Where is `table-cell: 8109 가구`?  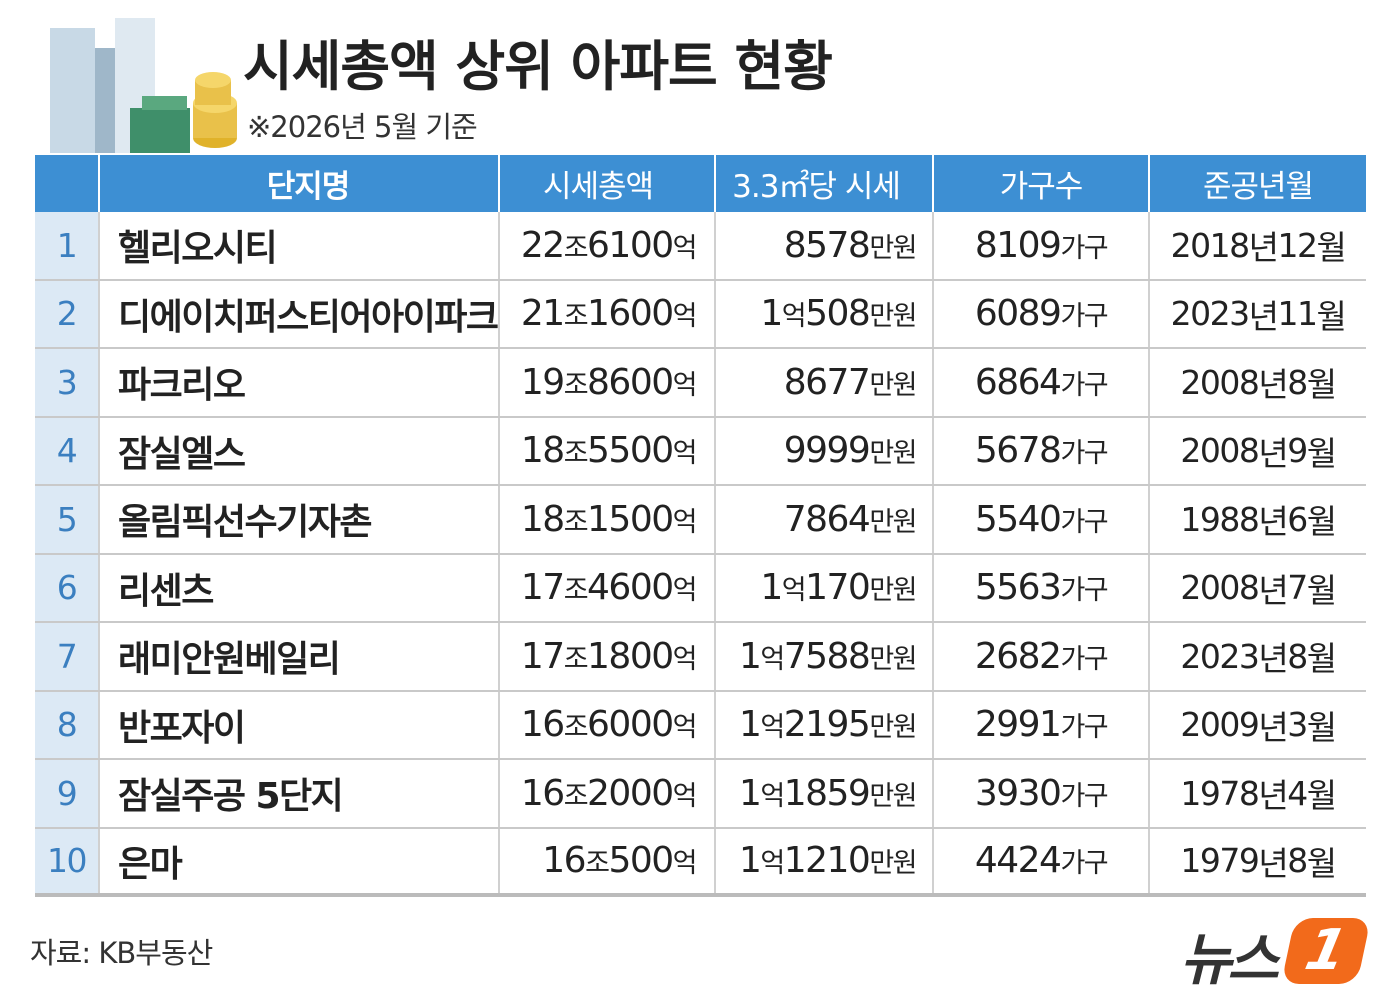
table-cell: 8109 가구 is located at coordinates (1042, 245).